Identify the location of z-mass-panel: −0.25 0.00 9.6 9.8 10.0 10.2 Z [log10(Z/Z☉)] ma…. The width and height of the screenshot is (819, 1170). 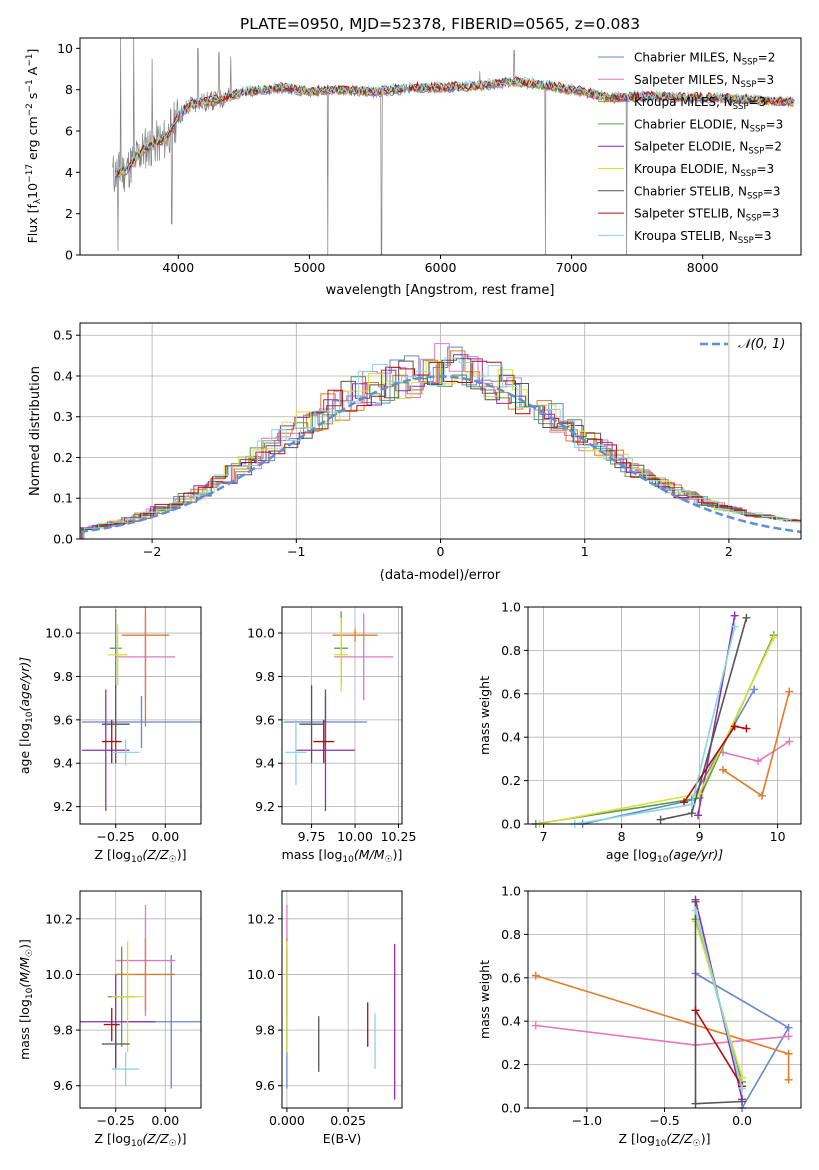
(109, 1019).